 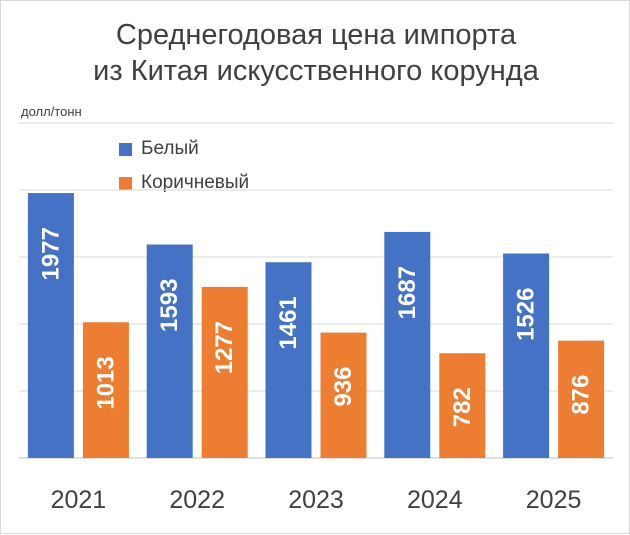 What do you see at coordinates (195, 182) in the screenshot?
I see `legend-label-brown: Коричневый` at bounding box center [195, 182].